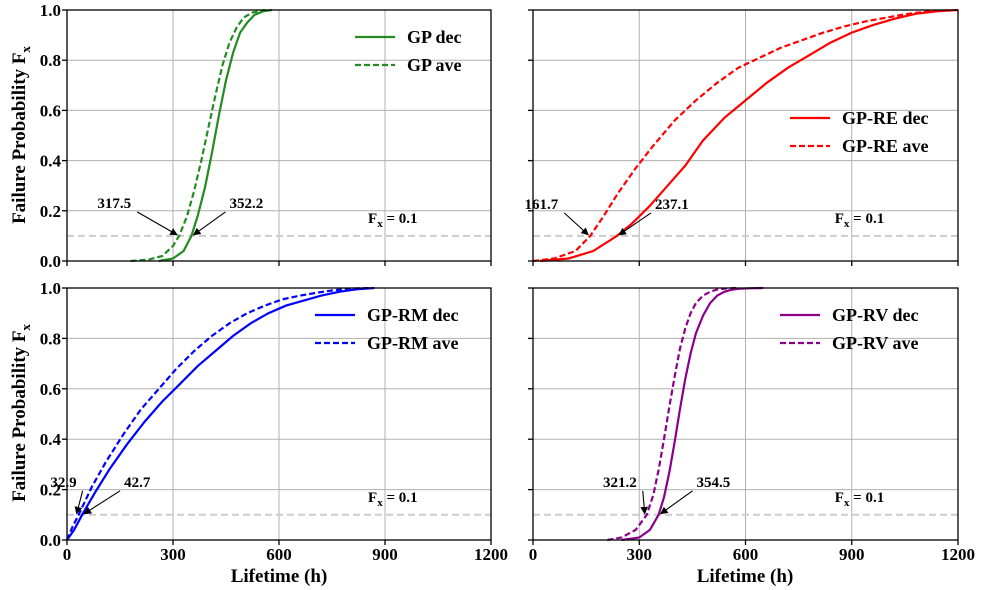  I want to click on series-line-gp-rm-ave, so click(218, 413).